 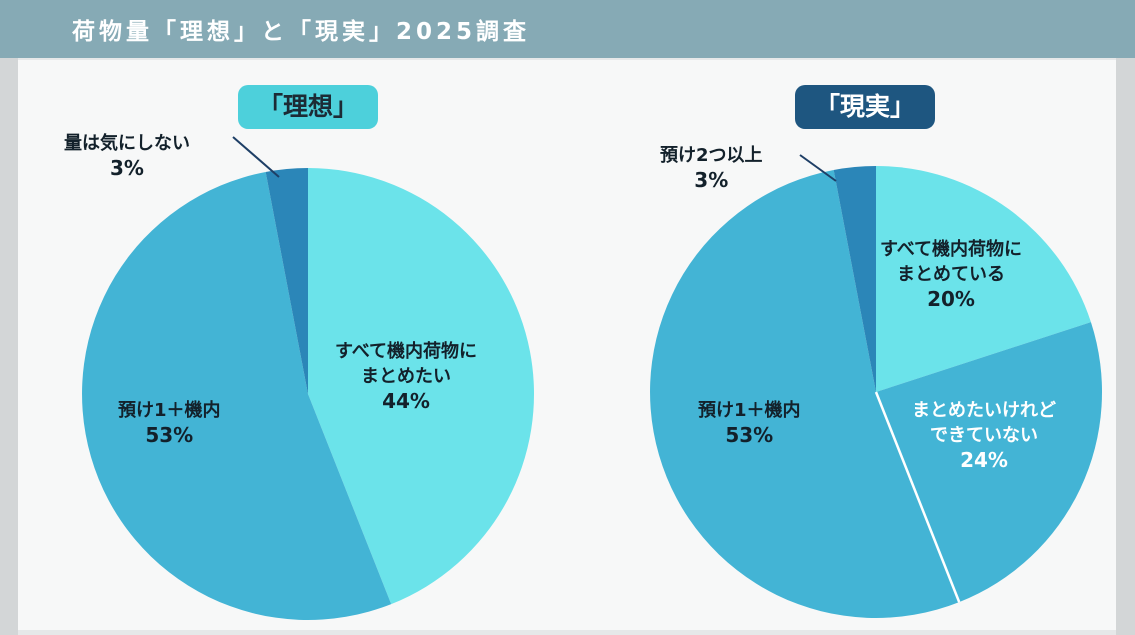 What do you see at coordinates (406, 377) in the screenshot?
I see `ideal-slice-label-carryon: すべて機内荷物に まとめたい 44%` at bounding box center [406, 377].